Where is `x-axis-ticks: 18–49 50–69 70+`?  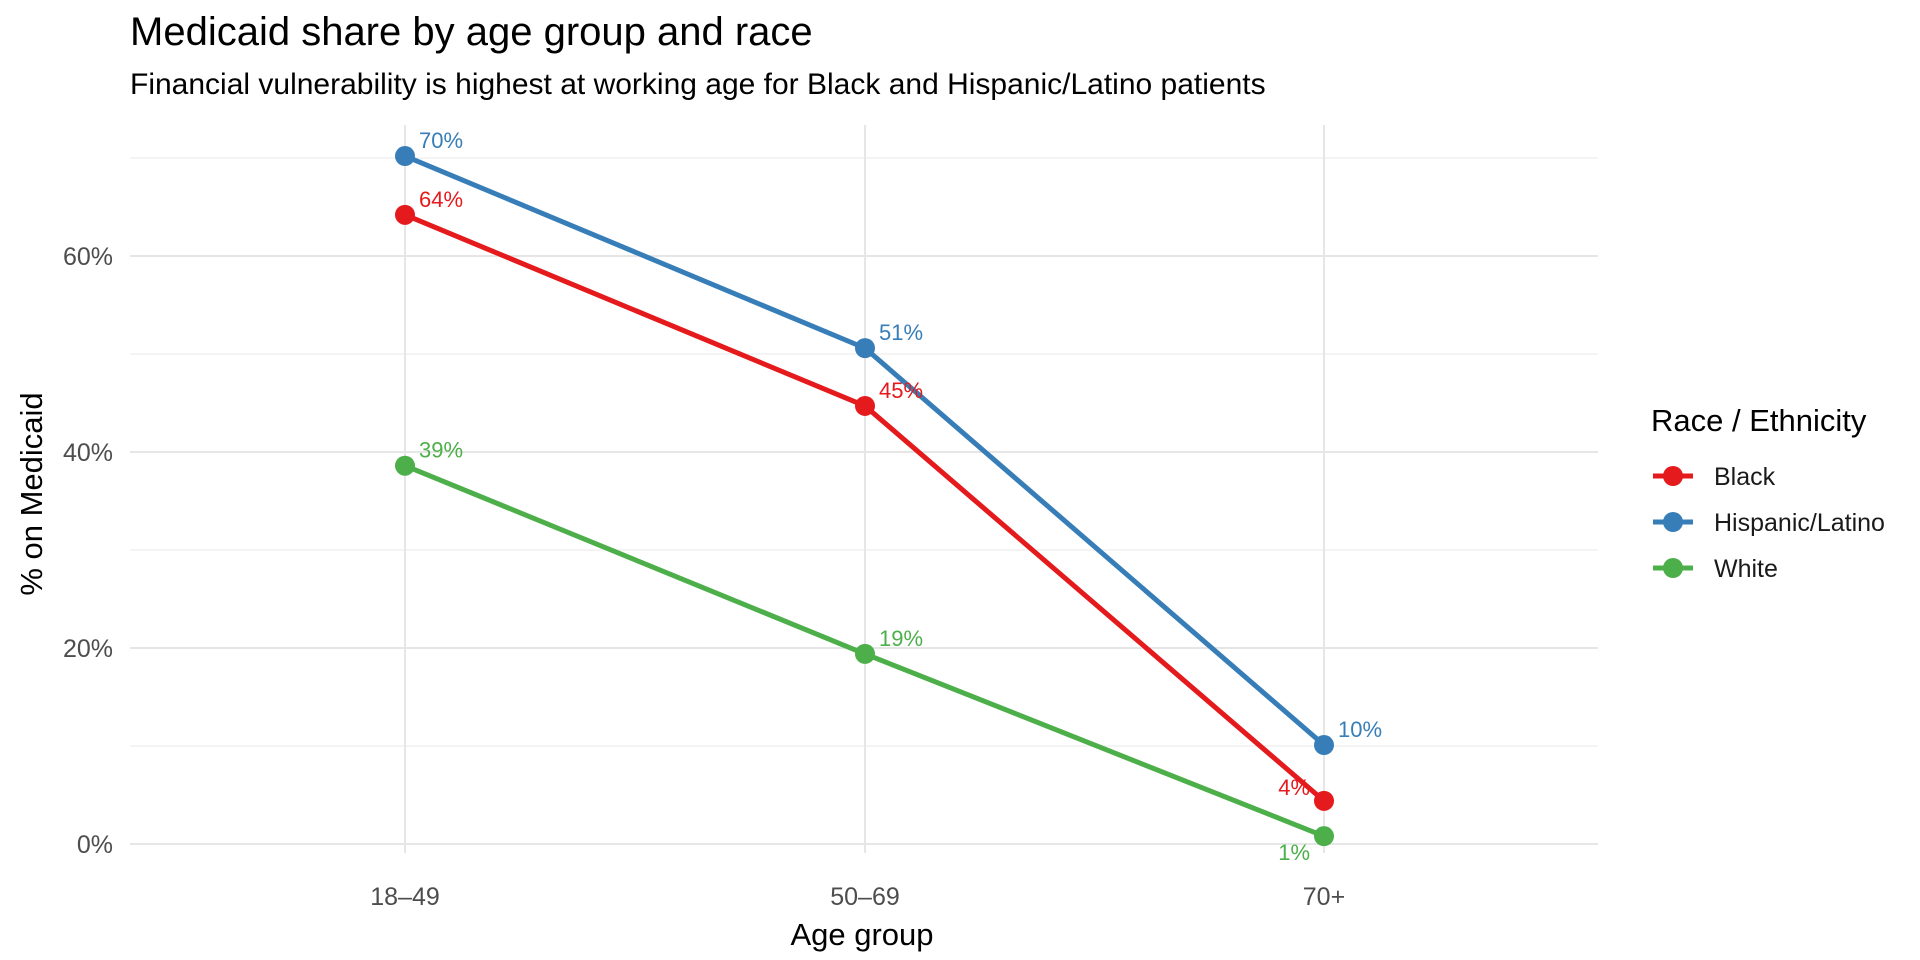 x-axis-ticks: 18–49 50–69 70+ is located at coordinates (857, 897).